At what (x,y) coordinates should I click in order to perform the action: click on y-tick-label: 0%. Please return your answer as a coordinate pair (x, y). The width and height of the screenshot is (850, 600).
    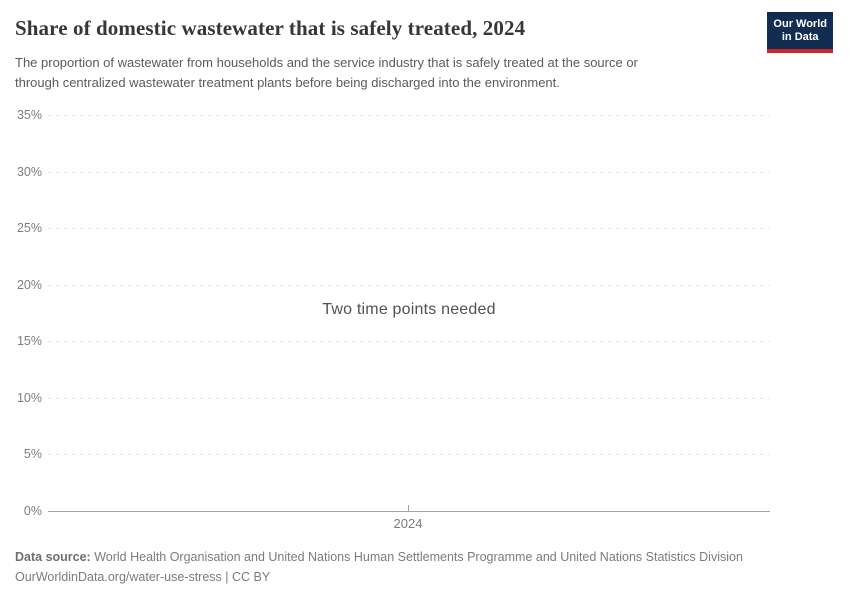
    Looking at the image, I should click on (32, 511).